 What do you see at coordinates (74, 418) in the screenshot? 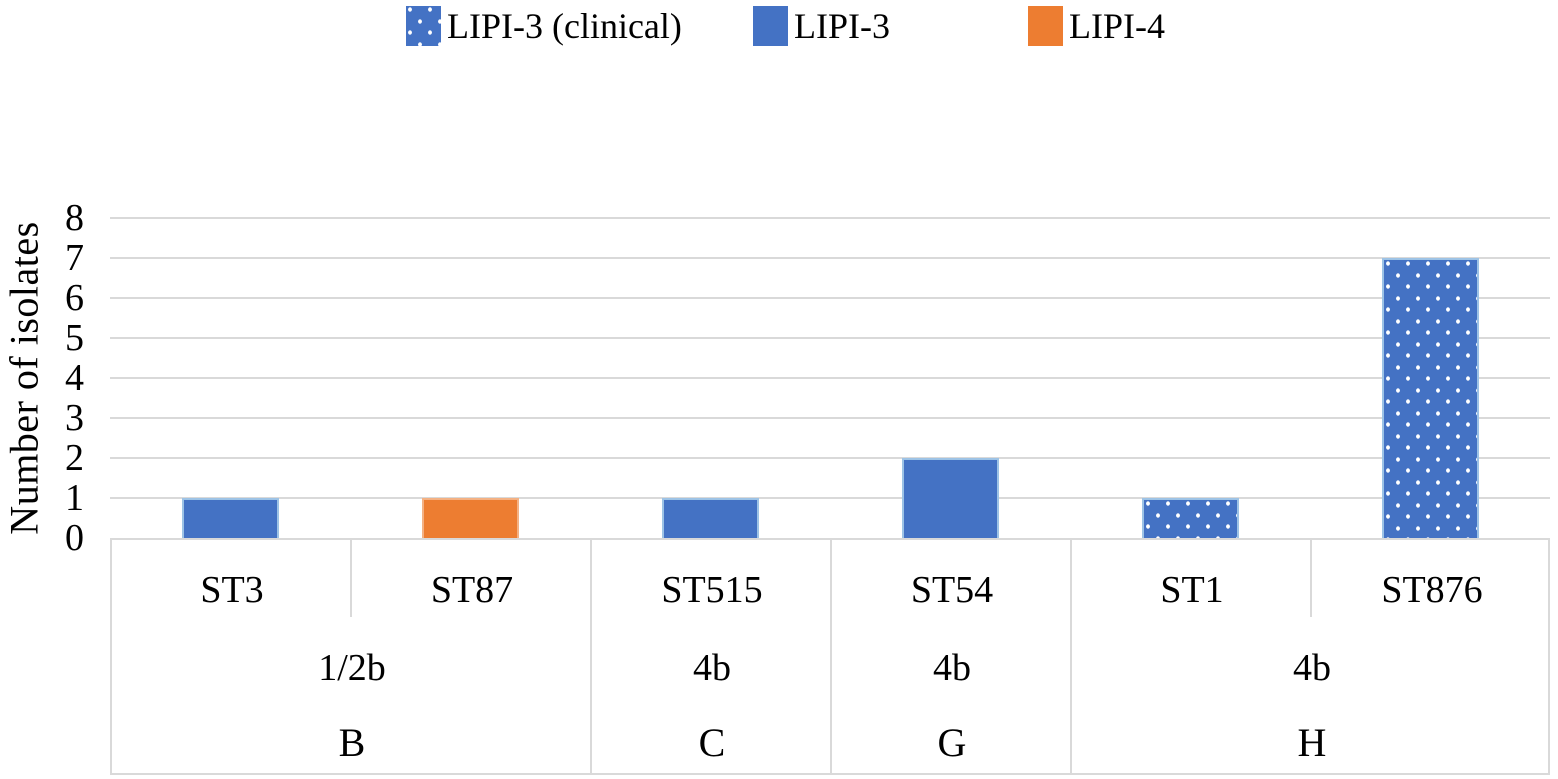
I see `y-tick-label-3: 3` at bounding box center [74, 418].